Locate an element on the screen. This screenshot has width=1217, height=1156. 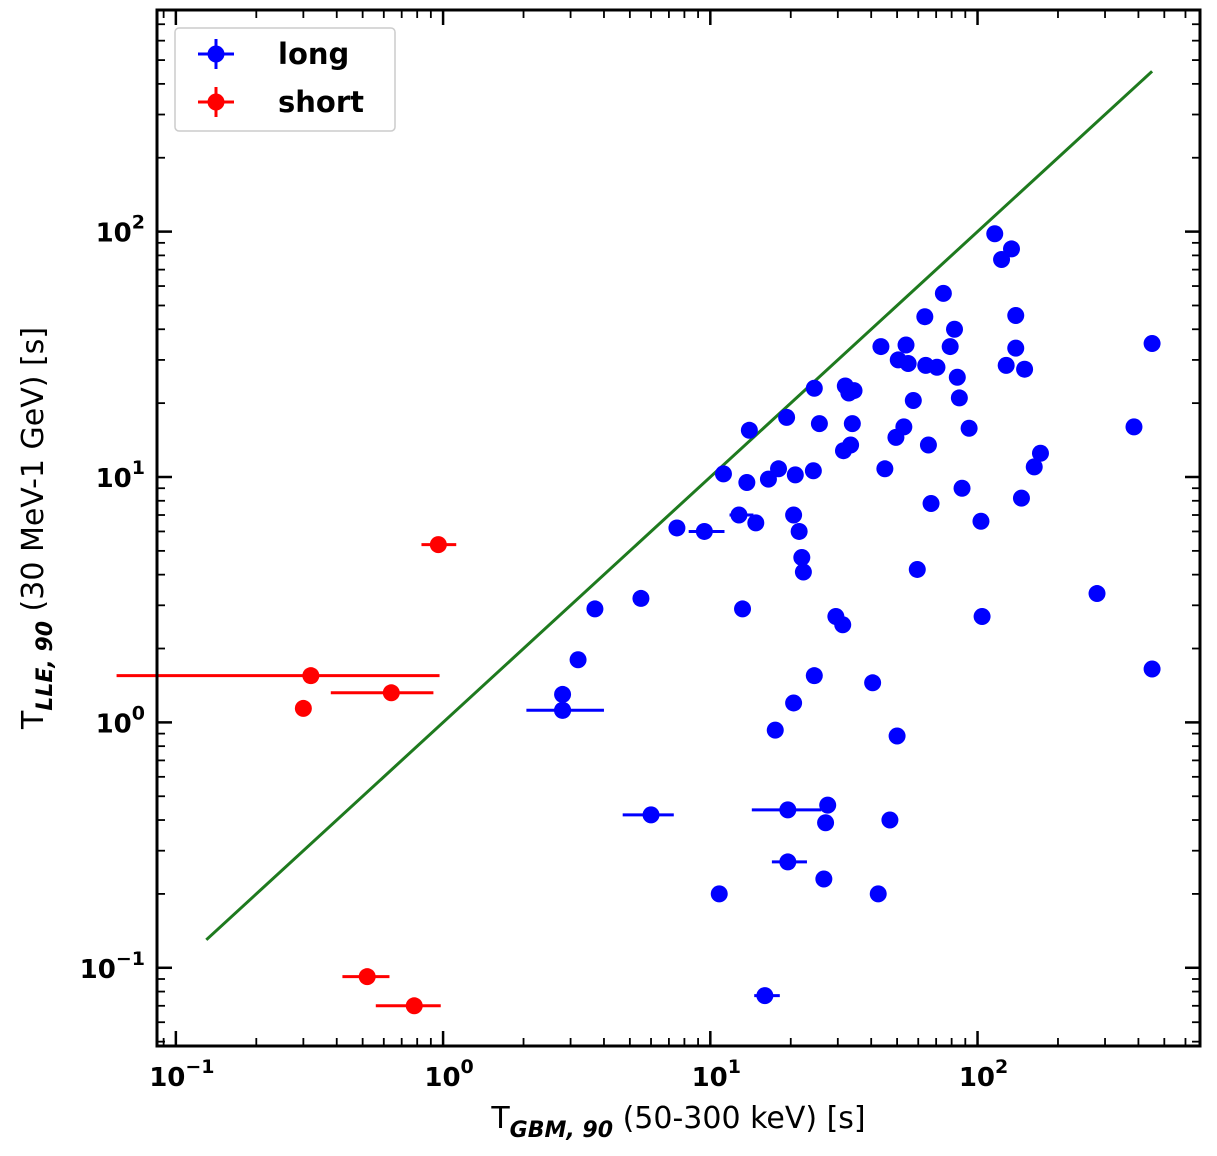
y-tick-label: 10¹ is located at coordinates (120, 475).